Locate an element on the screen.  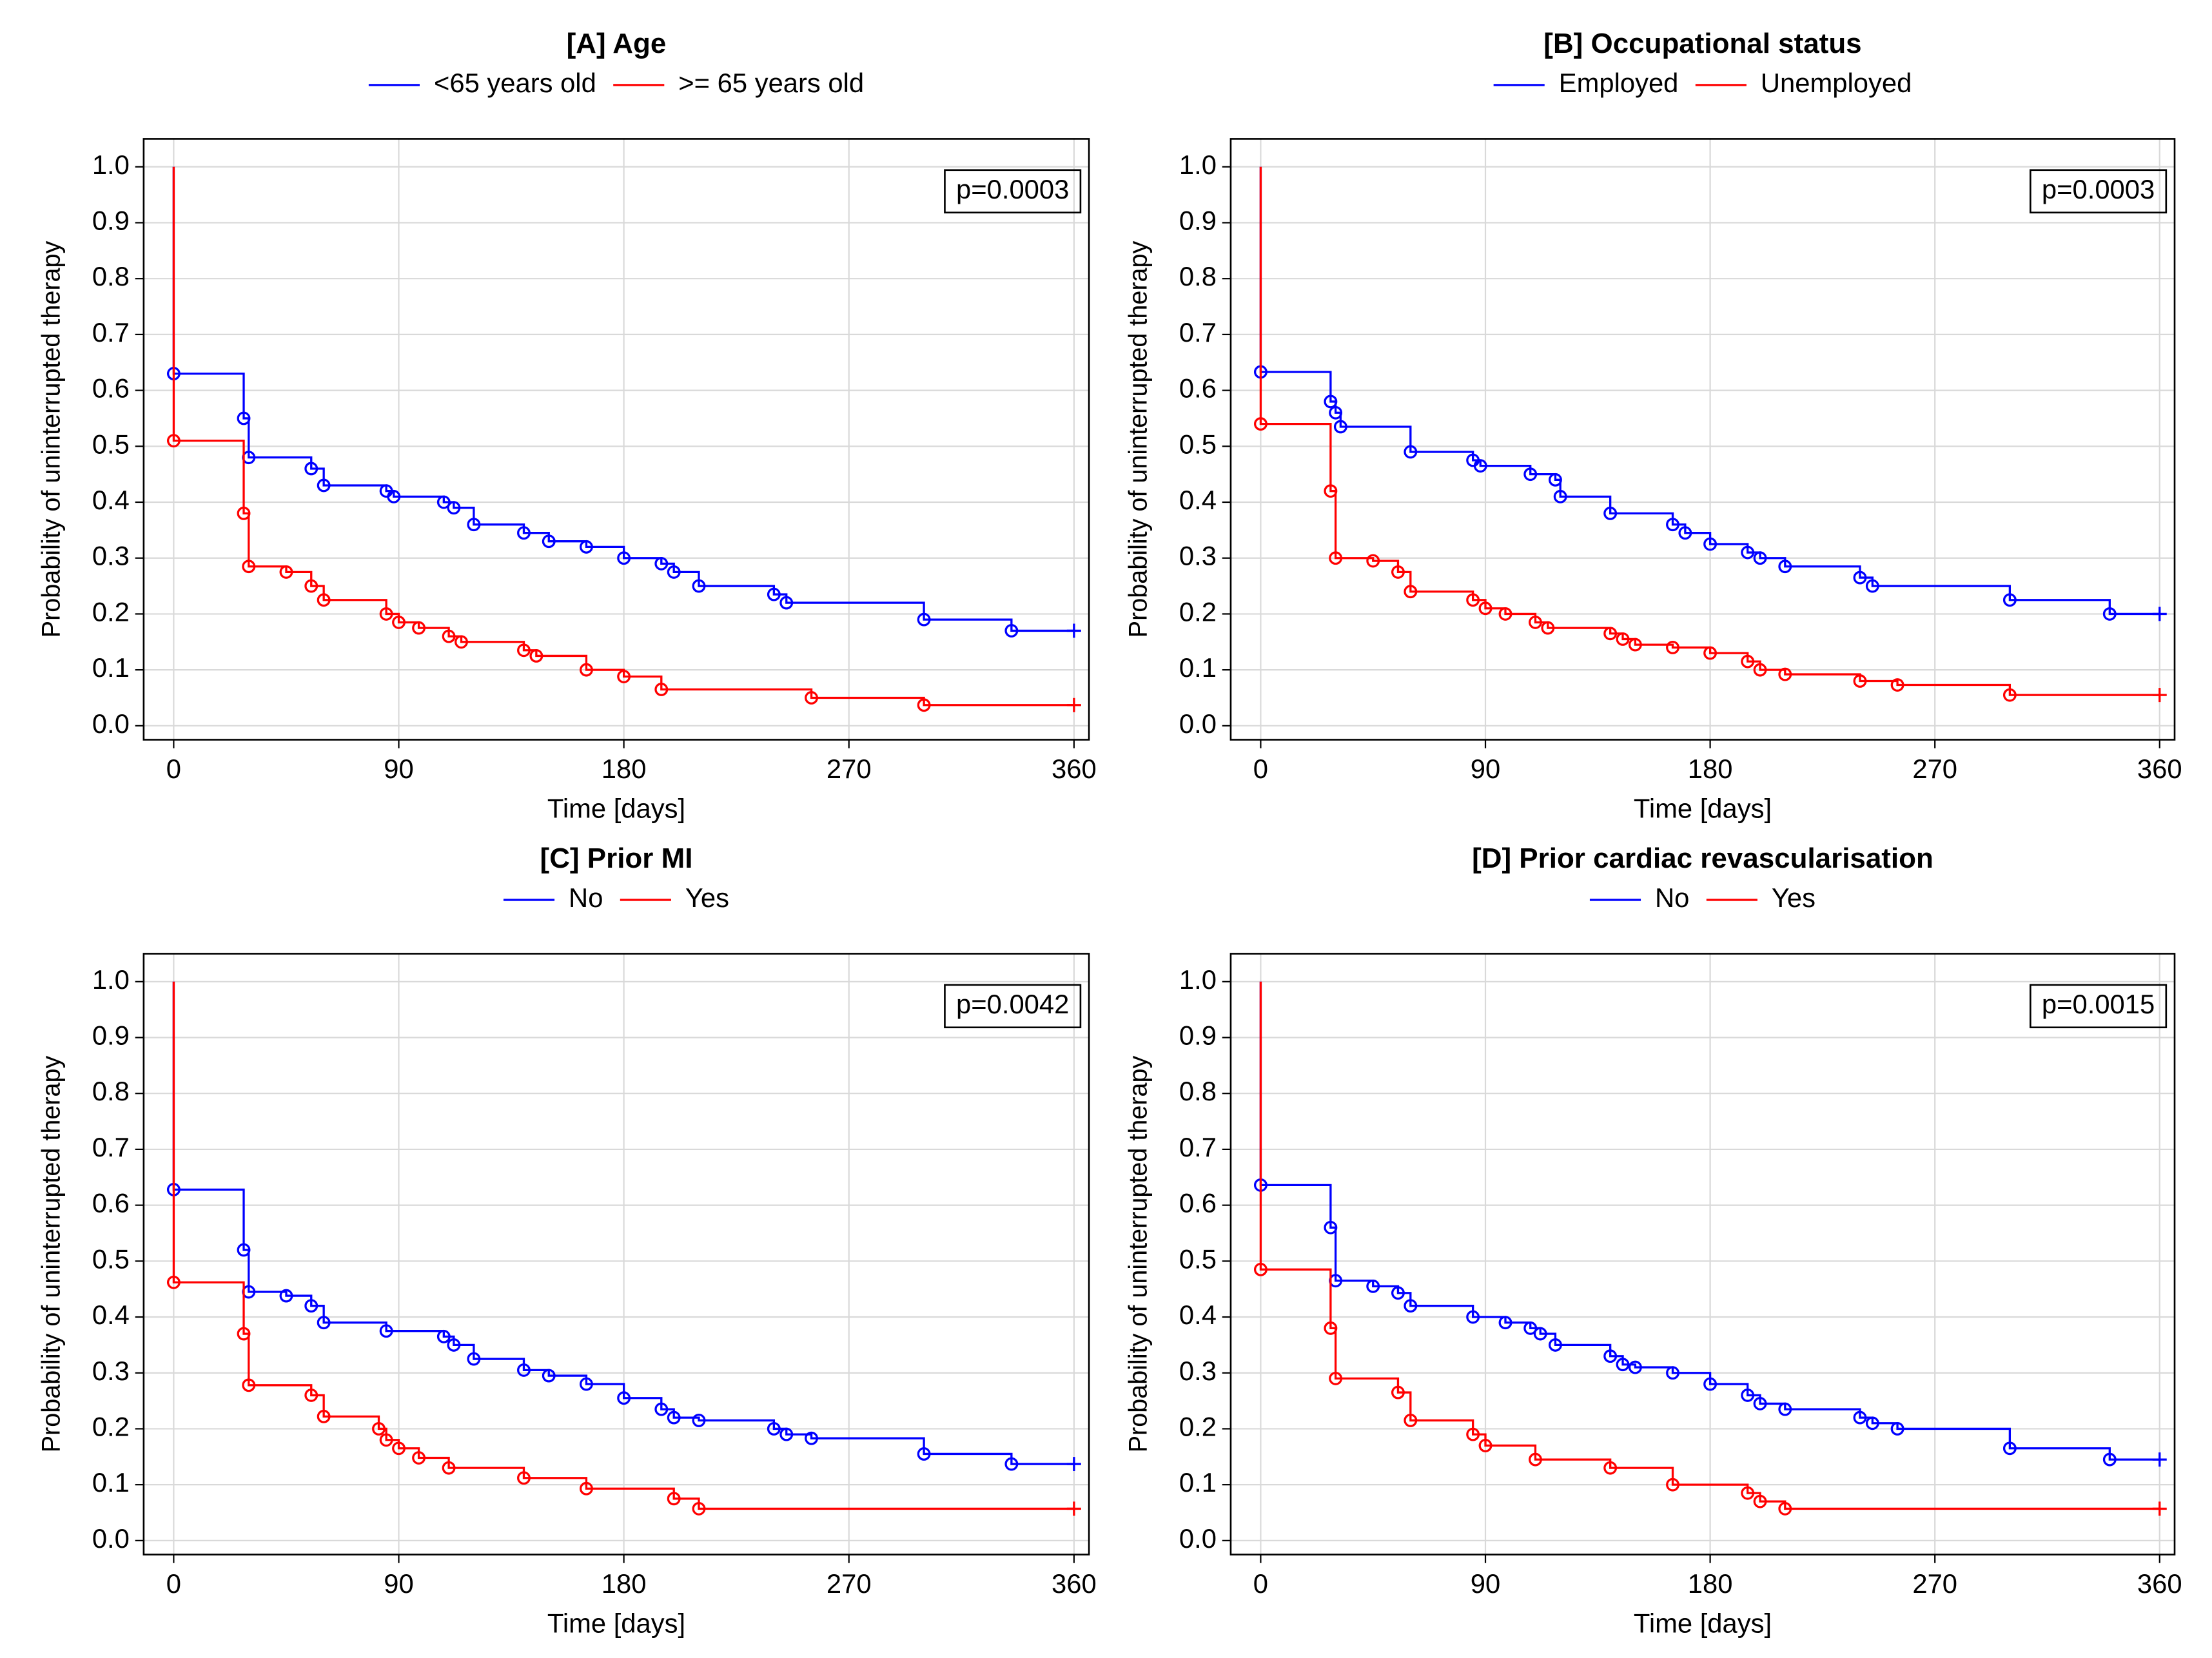
legend-label: Yes is located at coordinates (707, 898).